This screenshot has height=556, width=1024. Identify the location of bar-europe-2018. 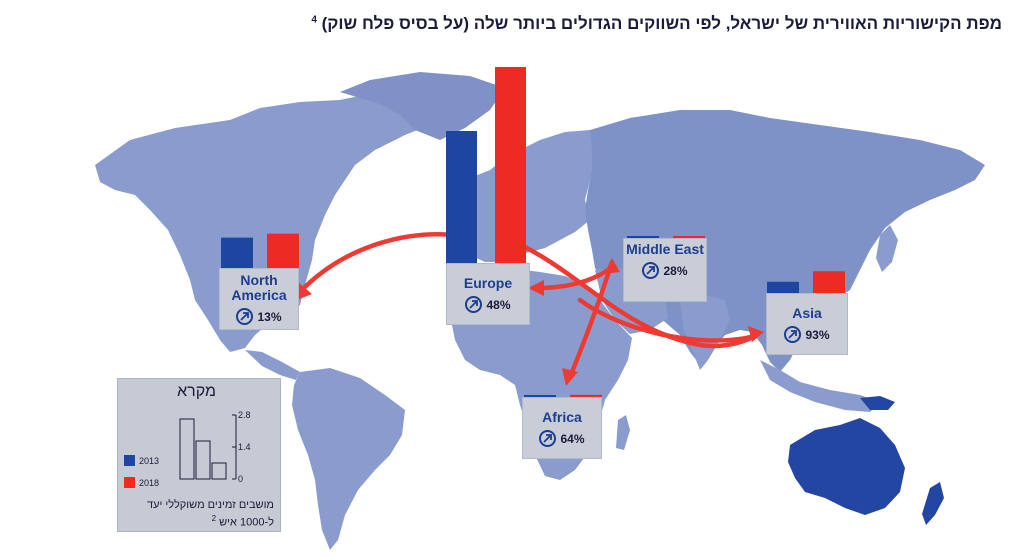
(510, 165).